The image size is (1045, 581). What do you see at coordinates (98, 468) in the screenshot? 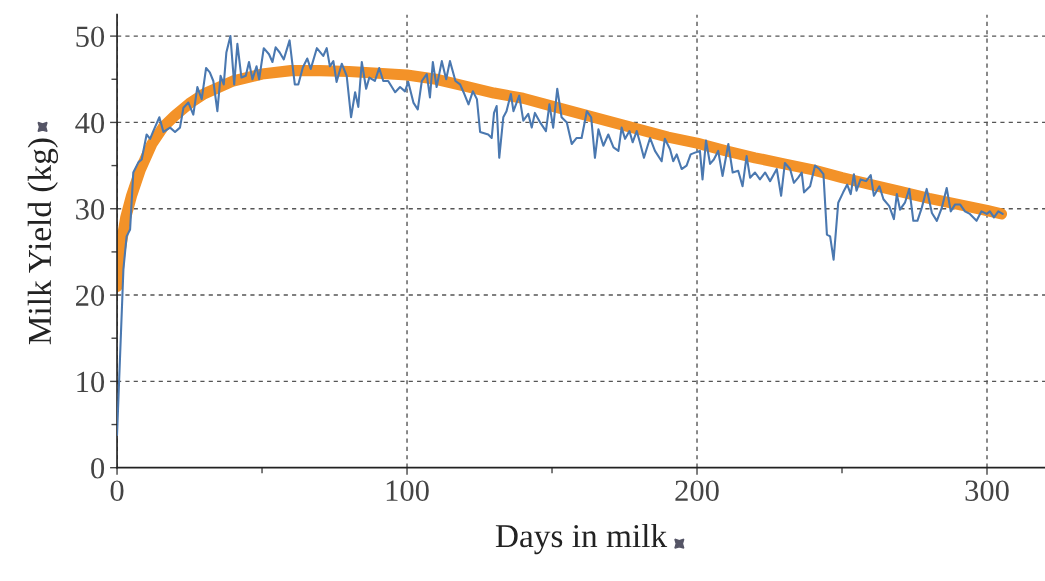
I see `y-tick-label: 0` at bounding box center [98, 468].